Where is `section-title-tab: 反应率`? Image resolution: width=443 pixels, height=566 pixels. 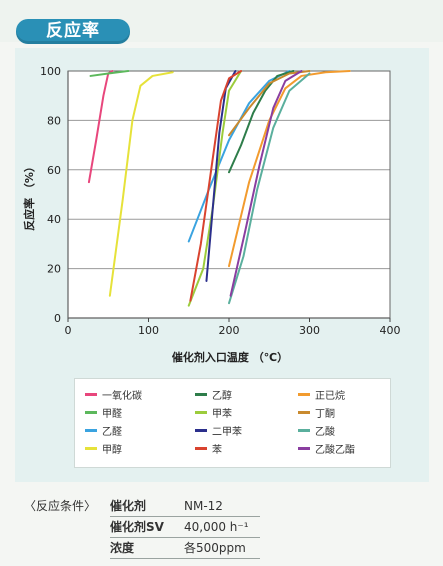
section-title-tab: 反应率 is located at coordinates (73, 31).